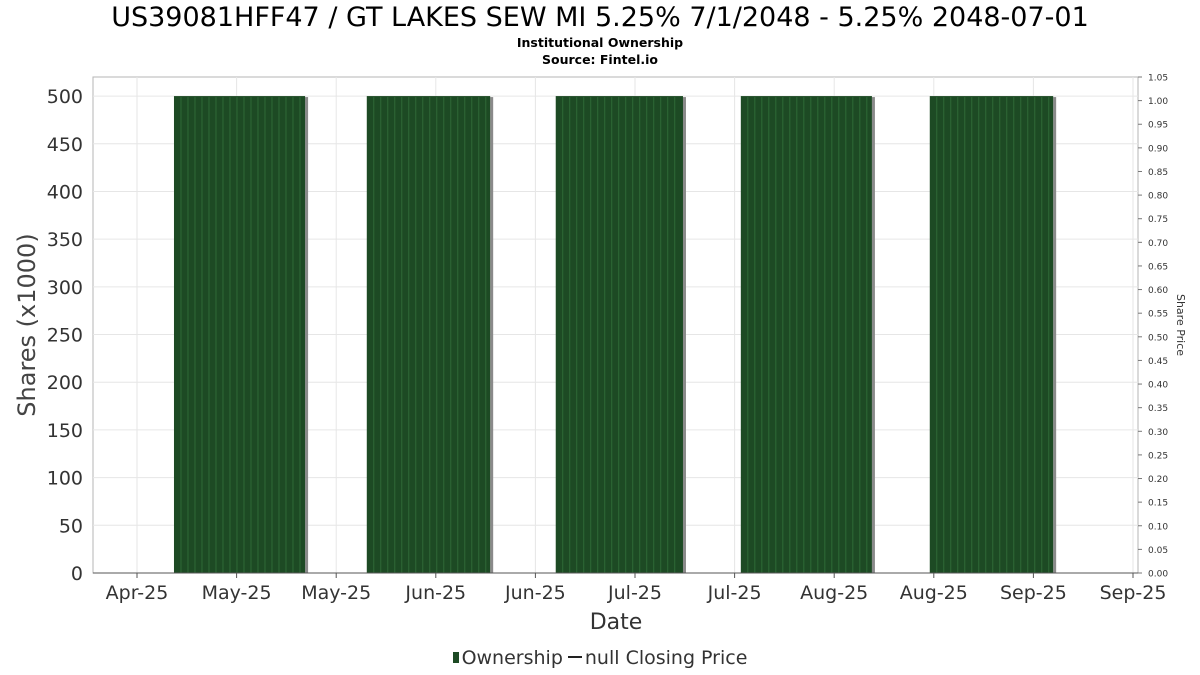  Describe the element at coordinates (1158, 480) in the screenshot. I see `y2-tick-label: 0.20` at that location.